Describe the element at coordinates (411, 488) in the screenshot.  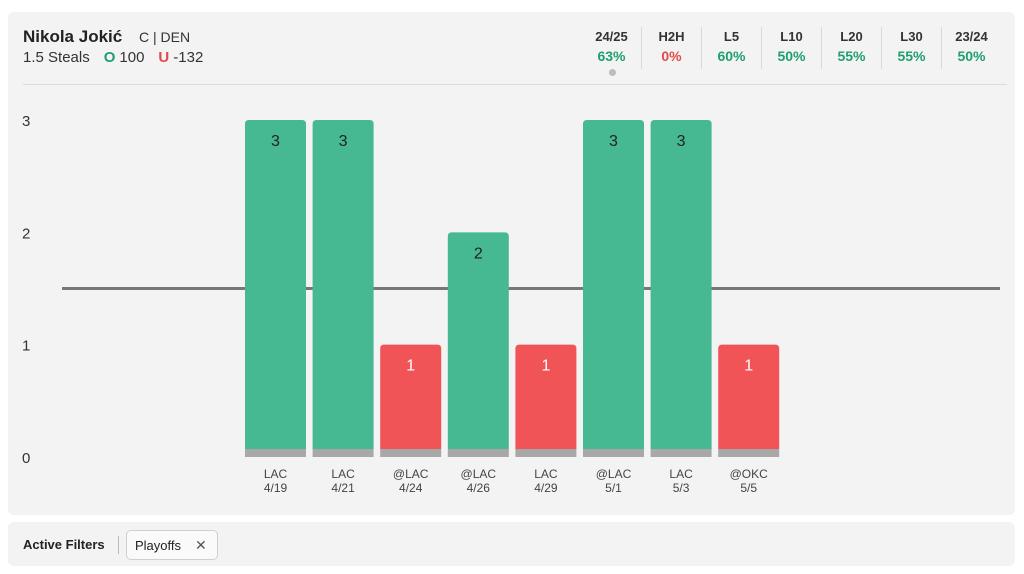
I see `x-tick-date: 4/24` at that location.